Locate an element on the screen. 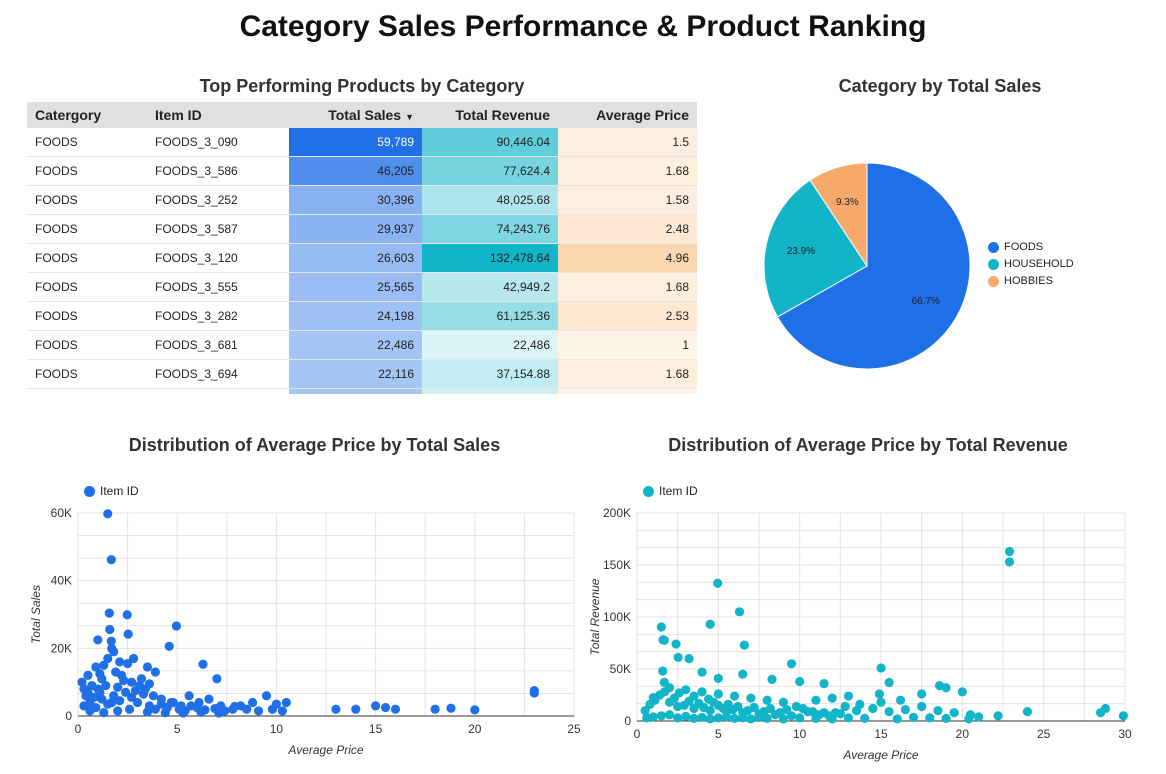 The width and height of the screenshot is (1166, 774). column-header-total-sales: Total Sales ▼ is located at coordinates (355, 115).